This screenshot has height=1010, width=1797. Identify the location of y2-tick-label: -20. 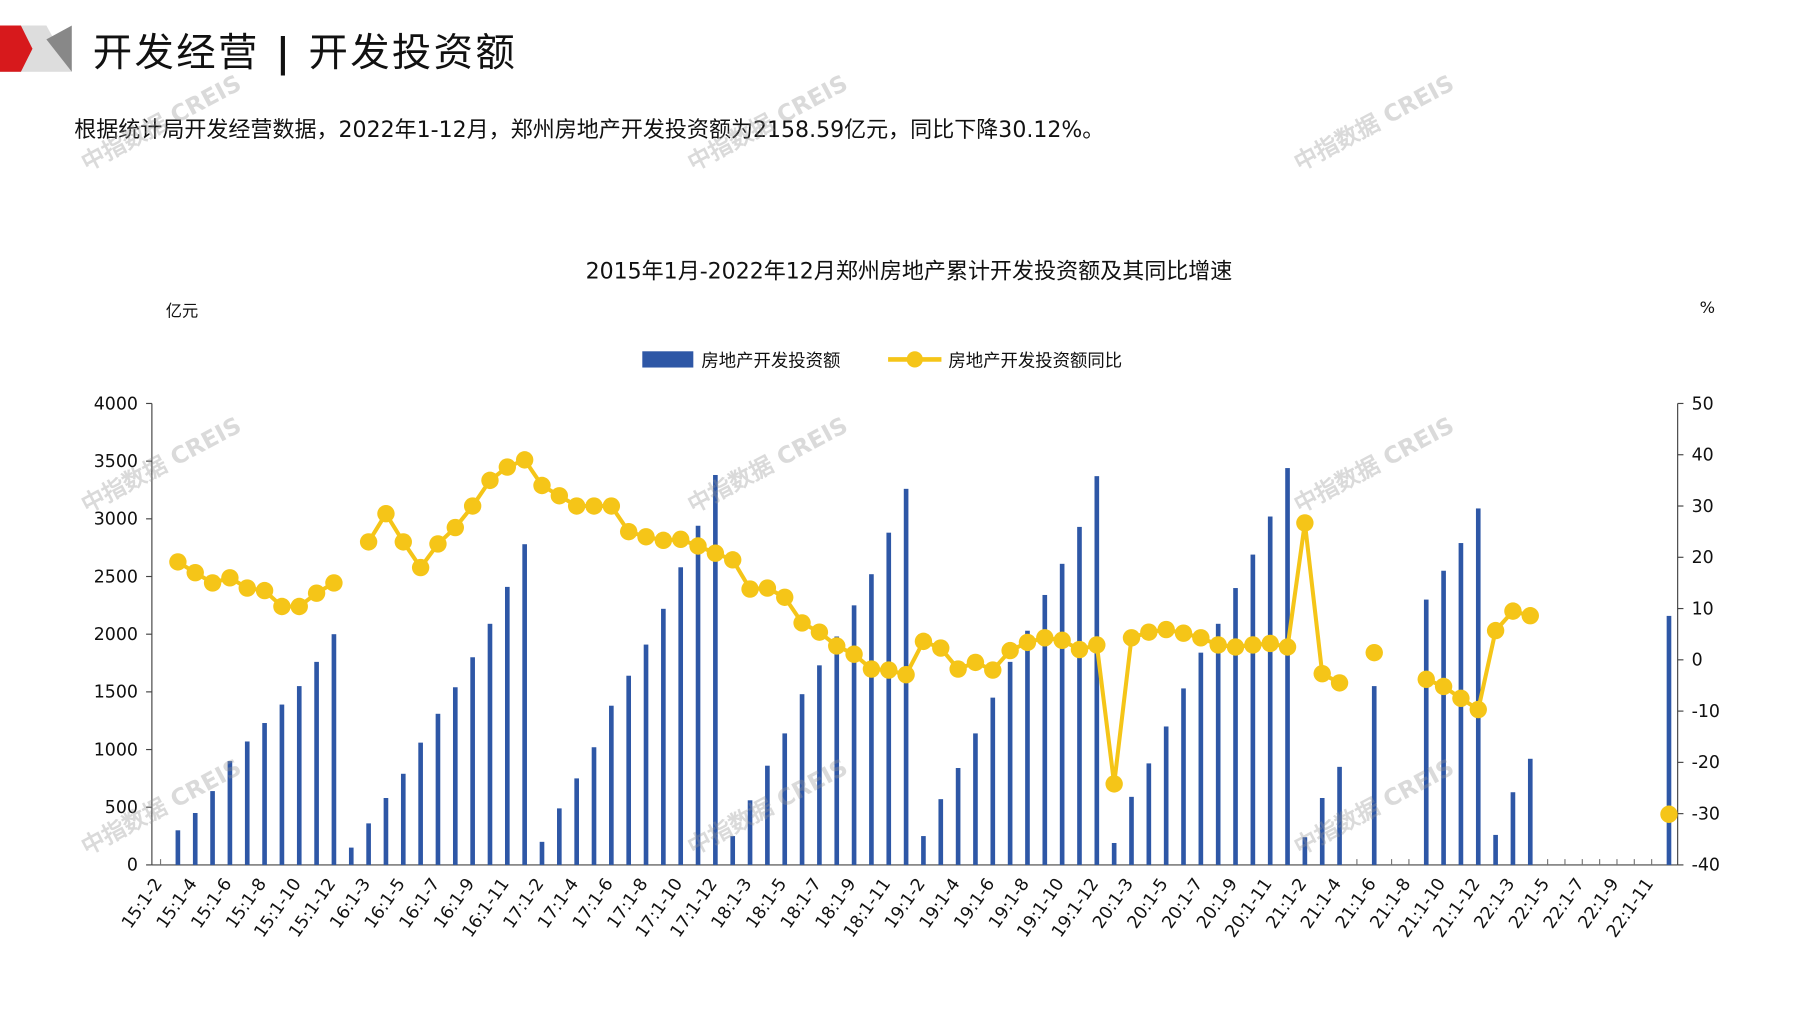
(1706, 763).